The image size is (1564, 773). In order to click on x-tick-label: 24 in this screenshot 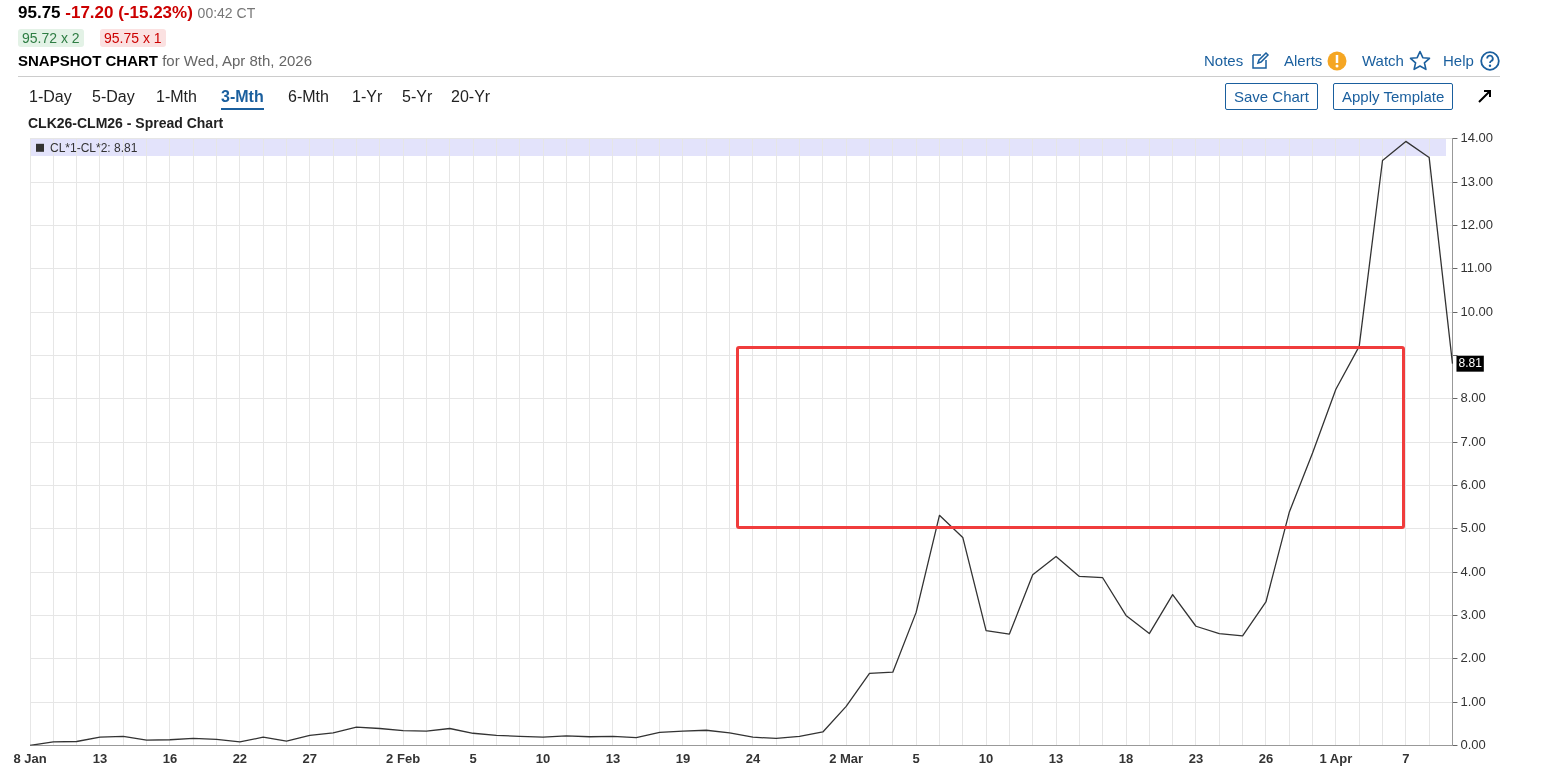, I will do `click(753, 758)`.